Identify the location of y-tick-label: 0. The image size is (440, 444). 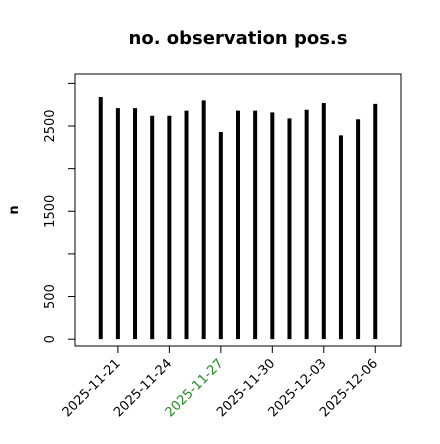
(50, 339).